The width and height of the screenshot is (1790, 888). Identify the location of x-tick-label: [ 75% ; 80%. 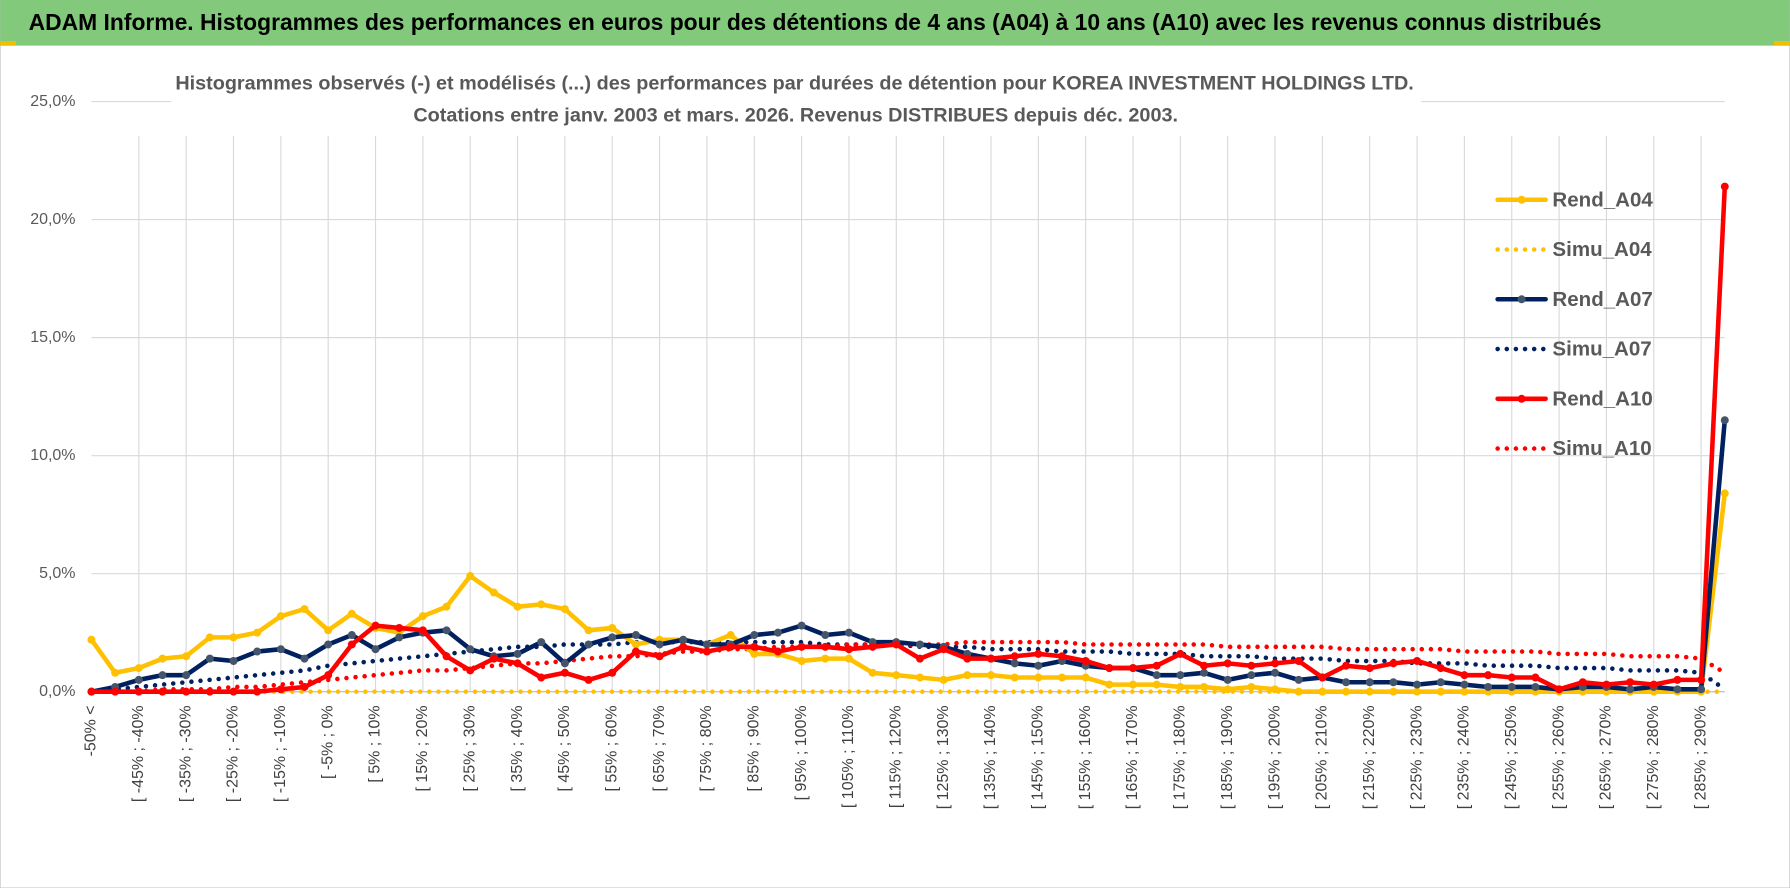
(706, 748).